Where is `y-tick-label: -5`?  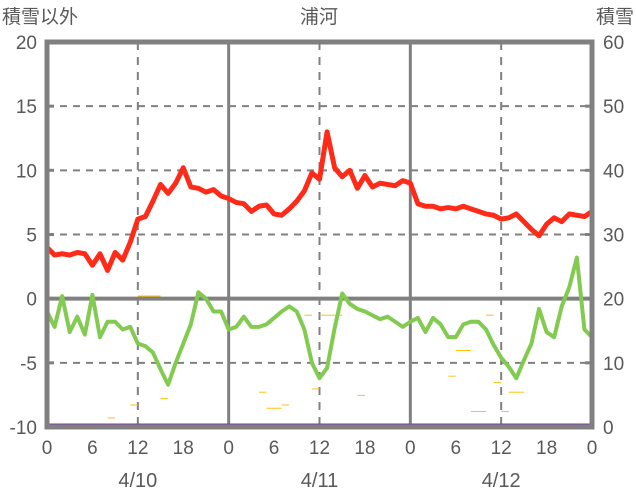
y-tick-label: -5 is located at coordinates (28, 364).